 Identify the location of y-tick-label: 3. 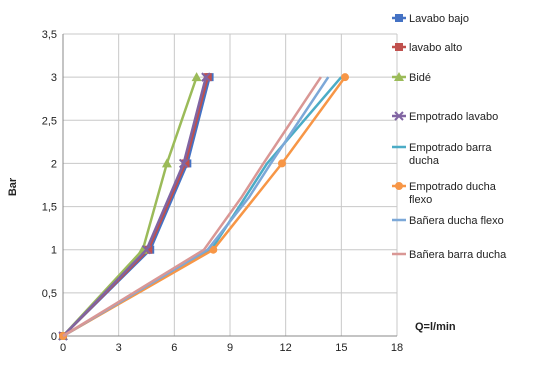
(54, 78).